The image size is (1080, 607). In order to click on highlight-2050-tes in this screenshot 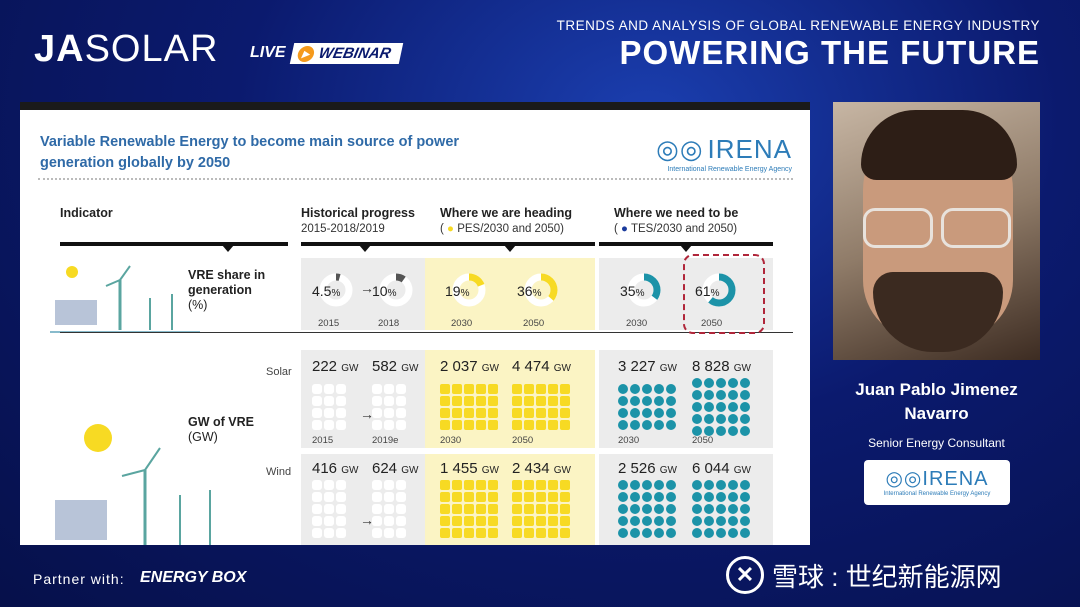, I will do `click(724, 294)`.